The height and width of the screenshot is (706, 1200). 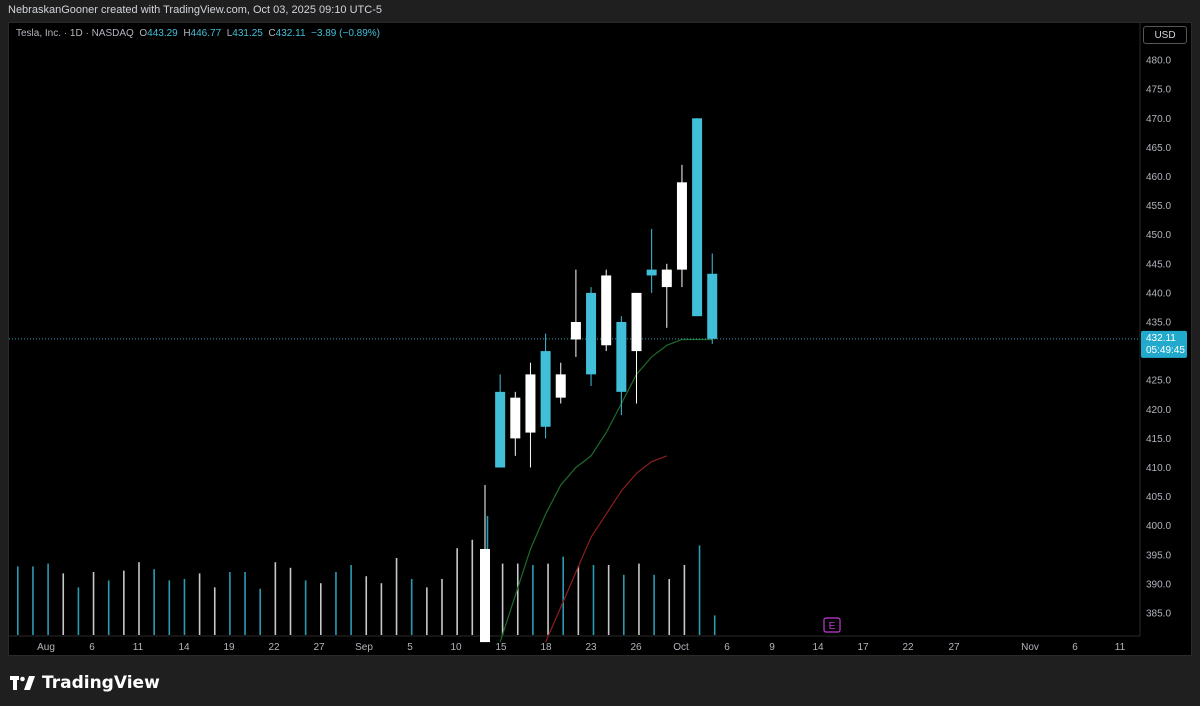 I want to click on symbol-name: Tesla, Inc. · 1D · NASDAQ, so click(x=75, y=33).